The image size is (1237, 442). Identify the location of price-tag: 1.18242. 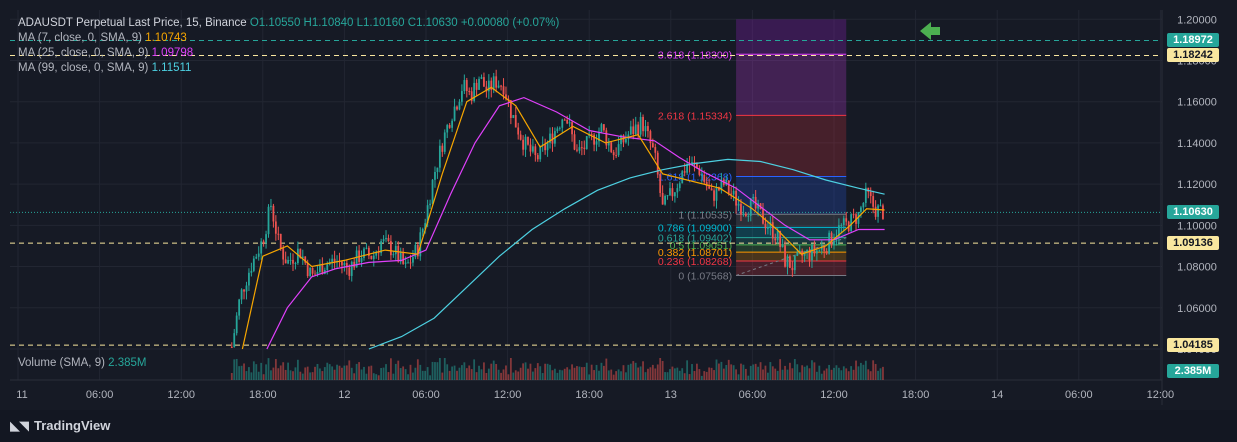
(1193, 55).